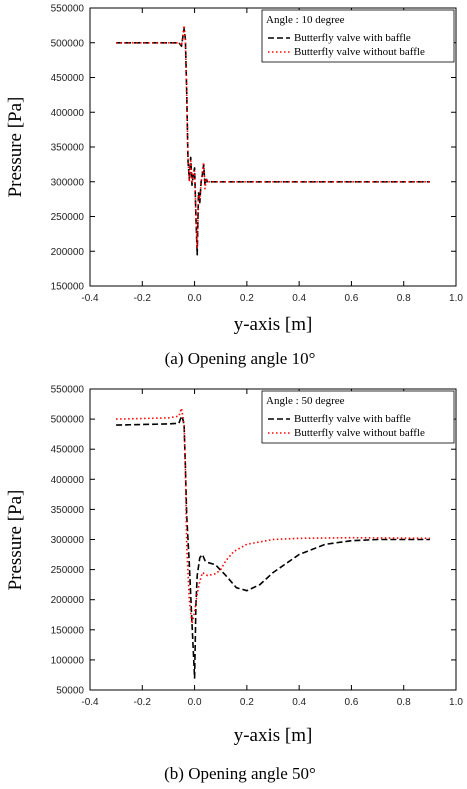 The height and width of the screenshot is (789, 467). What do you see at coordinates (68, 660) in the screenshot?
I see `y-tick-label: 100000` at bounding box center [68, 660].